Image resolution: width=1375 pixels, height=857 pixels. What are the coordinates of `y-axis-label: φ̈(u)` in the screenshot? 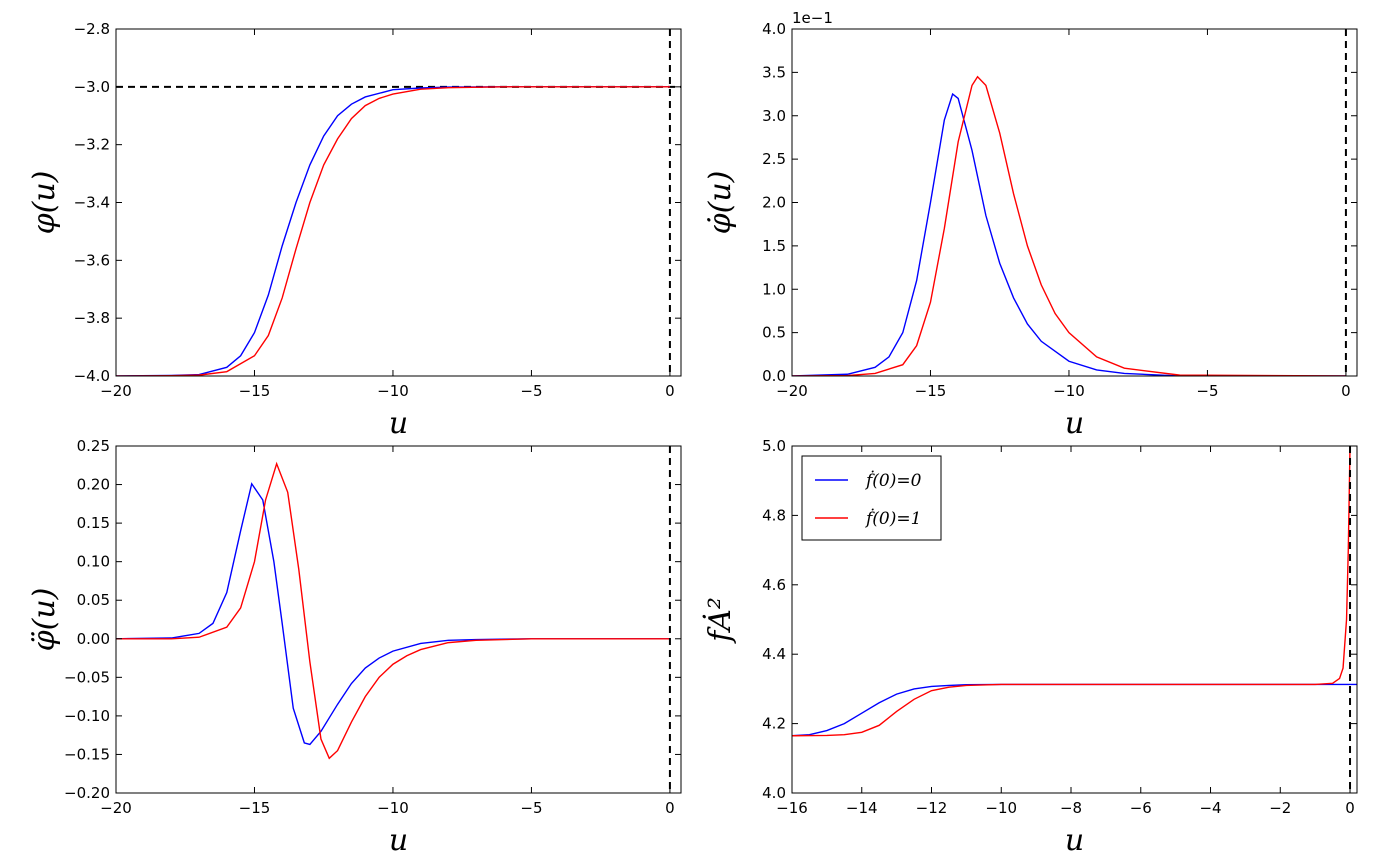 It's located at (44, 620).